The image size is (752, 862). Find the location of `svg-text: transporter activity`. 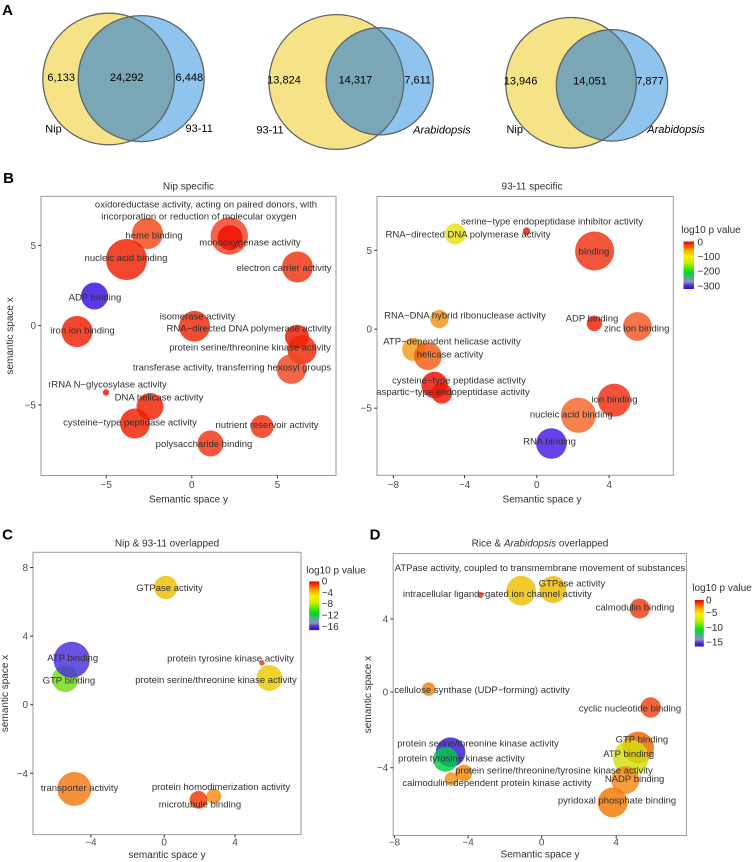

svg-text: transporter activity is located at coordinates (80, 788).